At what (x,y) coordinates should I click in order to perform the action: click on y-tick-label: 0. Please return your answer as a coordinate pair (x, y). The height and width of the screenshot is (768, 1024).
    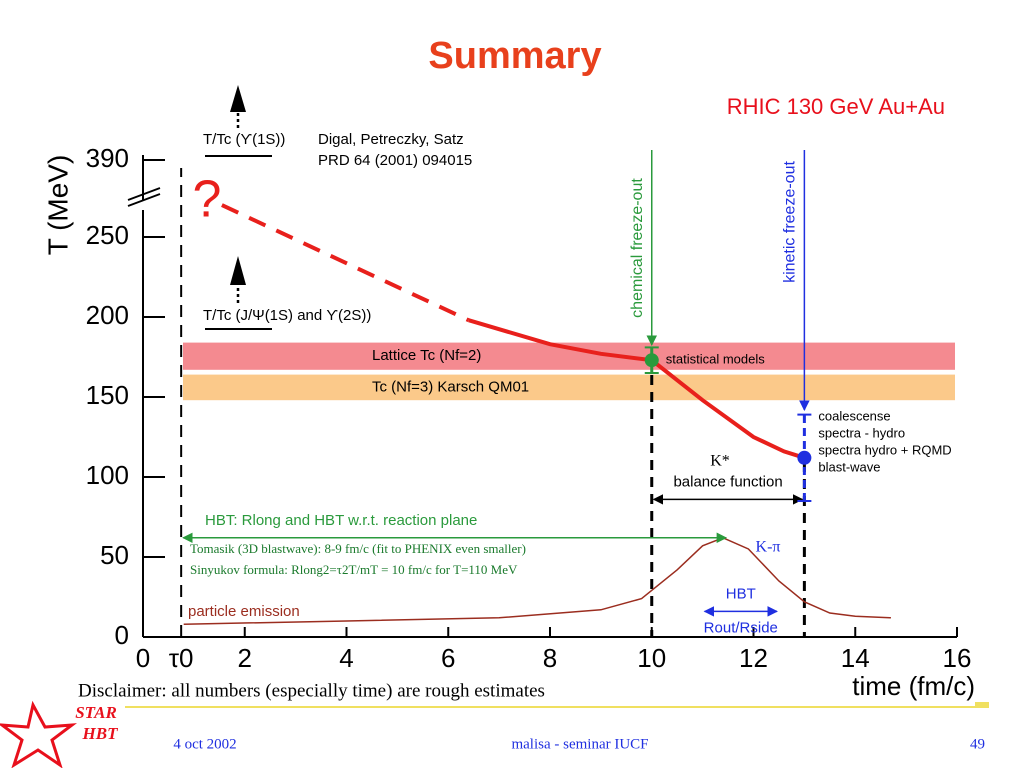
    Looking at the image, I should click on (122, 635).